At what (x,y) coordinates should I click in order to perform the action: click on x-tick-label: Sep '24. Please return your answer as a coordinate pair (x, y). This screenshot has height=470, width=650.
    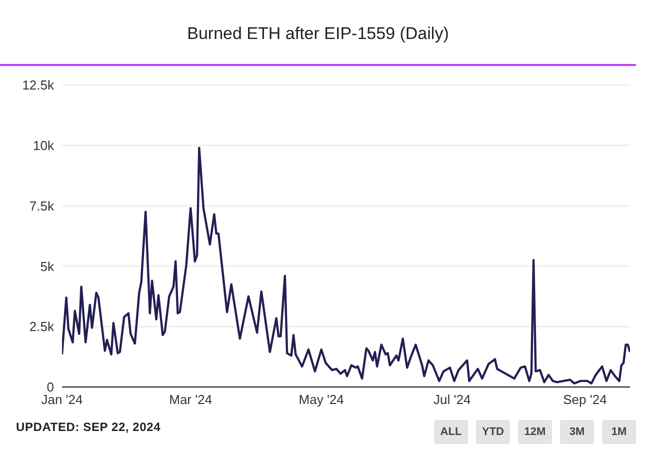
    Looking at the image, I should click on (585, 400).